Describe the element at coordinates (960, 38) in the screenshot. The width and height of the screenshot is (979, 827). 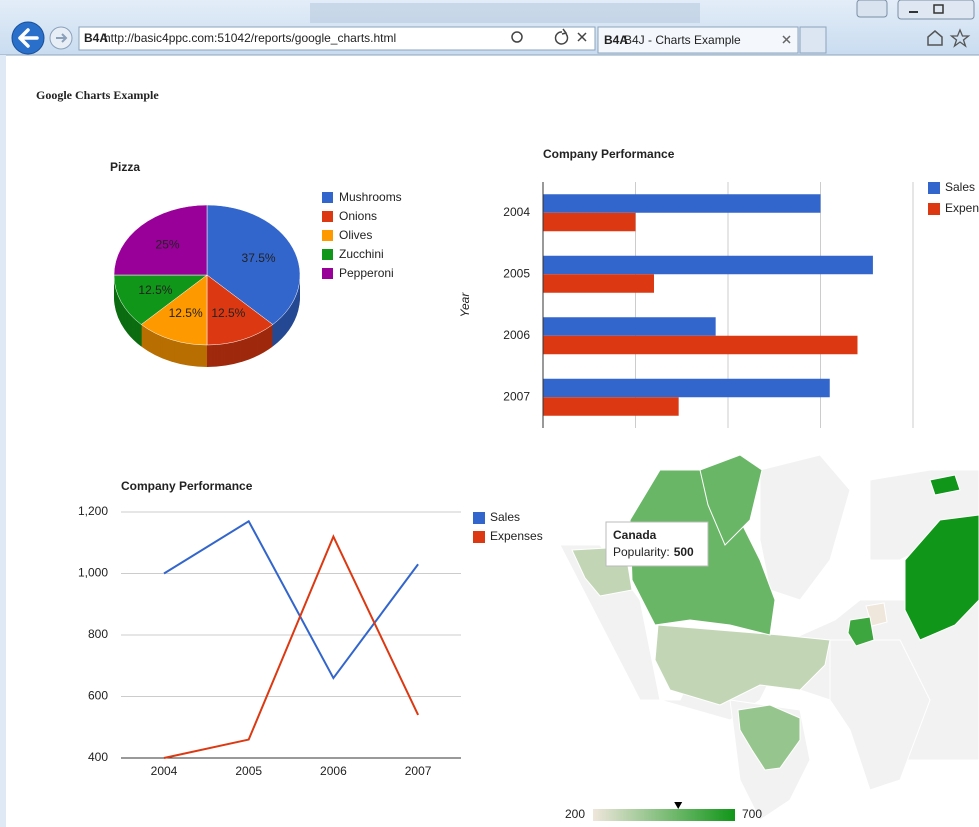
I see `favorites-icon` at that location.